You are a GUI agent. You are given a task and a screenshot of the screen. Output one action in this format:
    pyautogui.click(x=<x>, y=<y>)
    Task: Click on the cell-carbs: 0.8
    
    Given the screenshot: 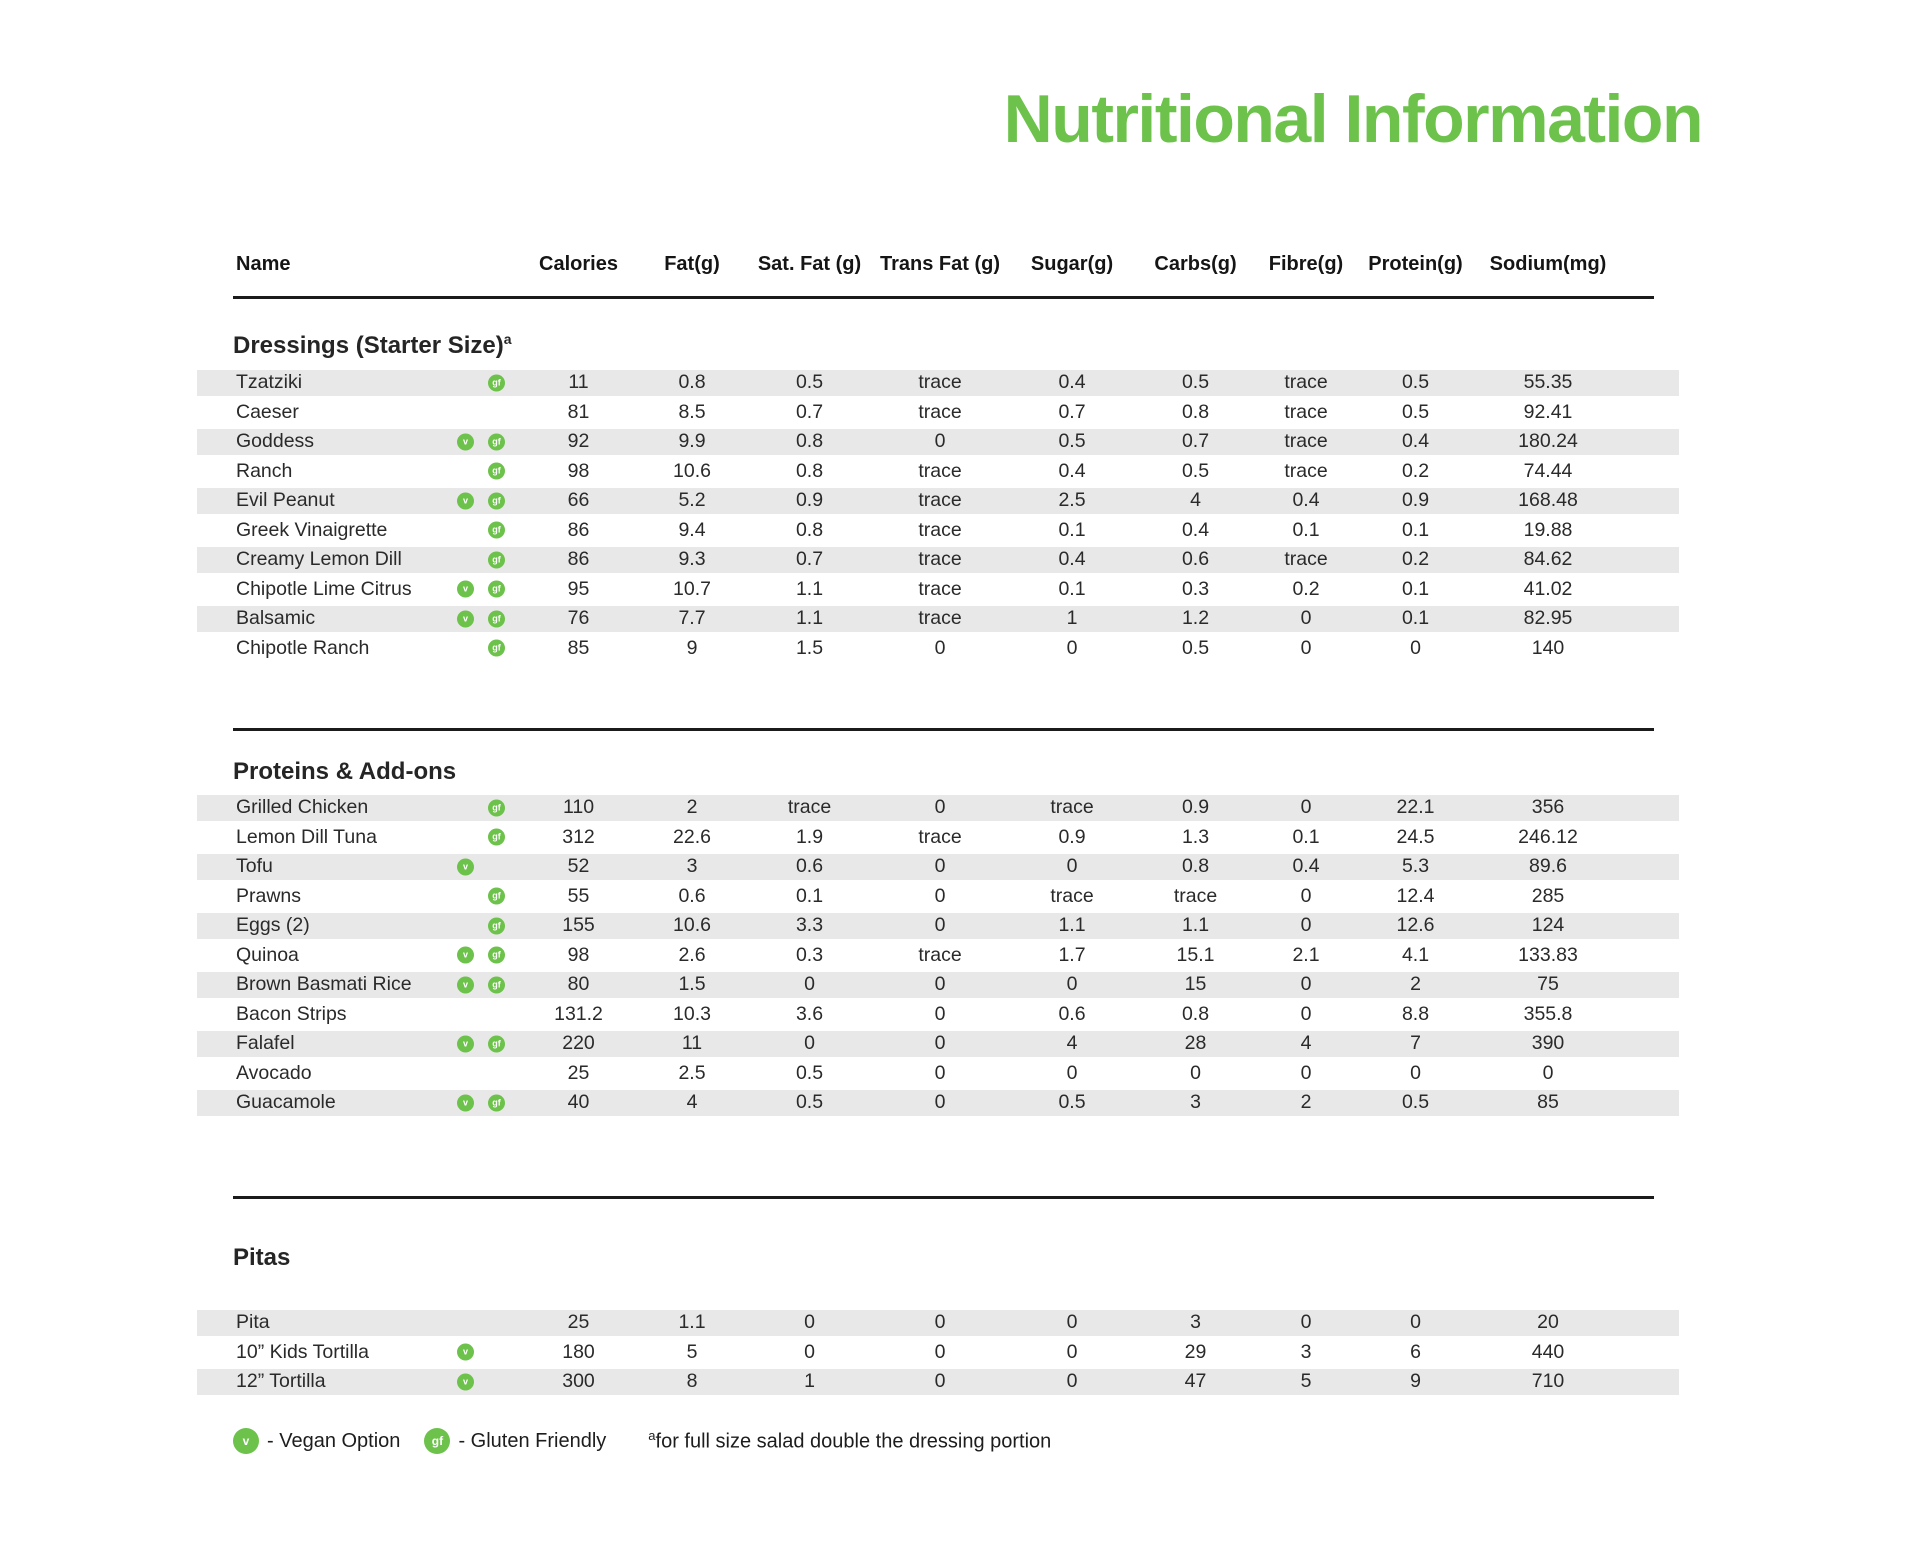 What is the action you would take?
    pyautogui.click(x=1195, y=866)
    